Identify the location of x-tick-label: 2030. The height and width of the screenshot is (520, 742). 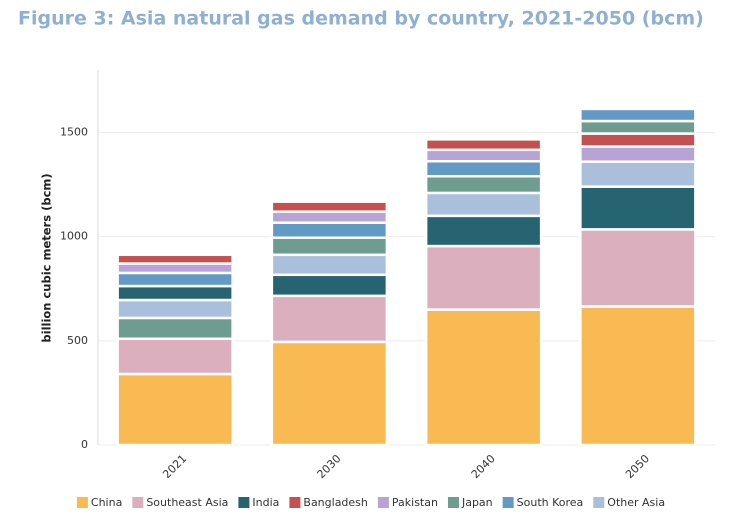
(329, 466).